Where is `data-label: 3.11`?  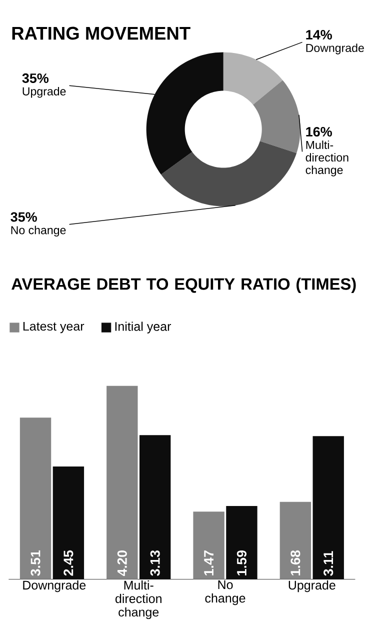
data-label: 3.11 is located at coordinates (328, 563).